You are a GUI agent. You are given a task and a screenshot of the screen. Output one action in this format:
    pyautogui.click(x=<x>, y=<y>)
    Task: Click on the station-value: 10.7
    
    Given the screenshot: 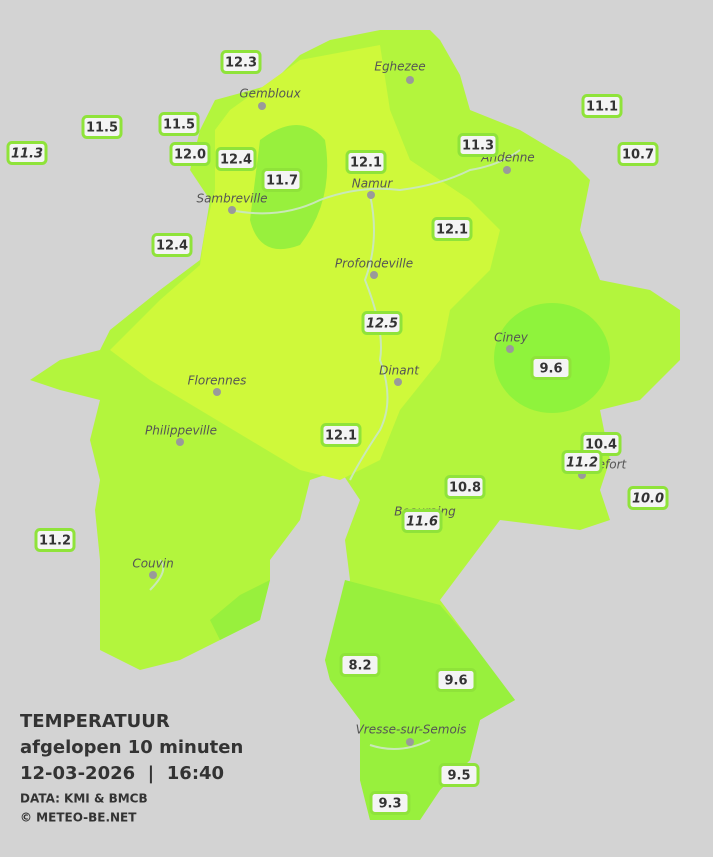 What is the action you would take?
    pyautogui.click(x=638, y=155)
    